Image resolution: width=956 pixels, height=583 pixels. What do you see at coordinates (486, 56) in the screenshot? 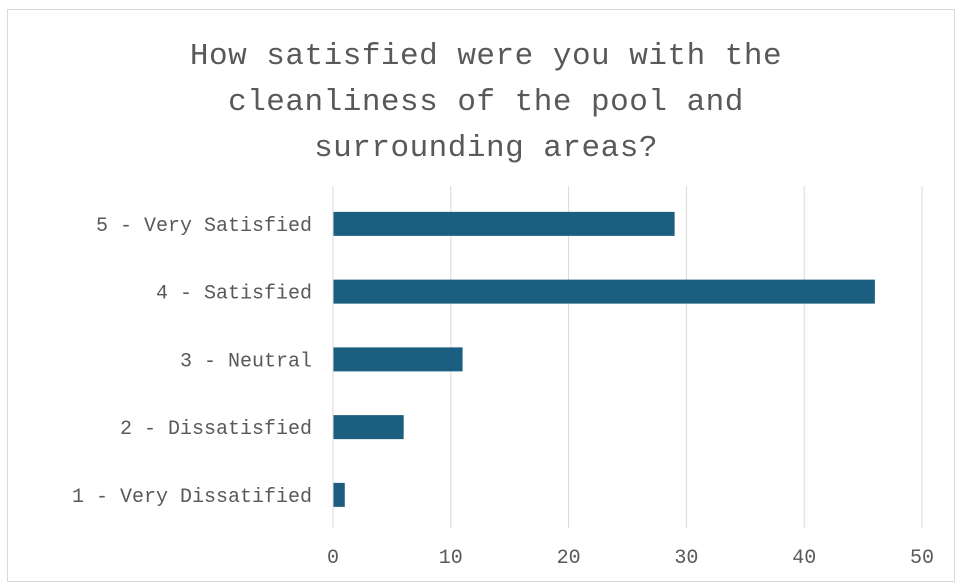
I see `chart-title-line-1: How satisfied were you with the` at bounding box center [486, 56].